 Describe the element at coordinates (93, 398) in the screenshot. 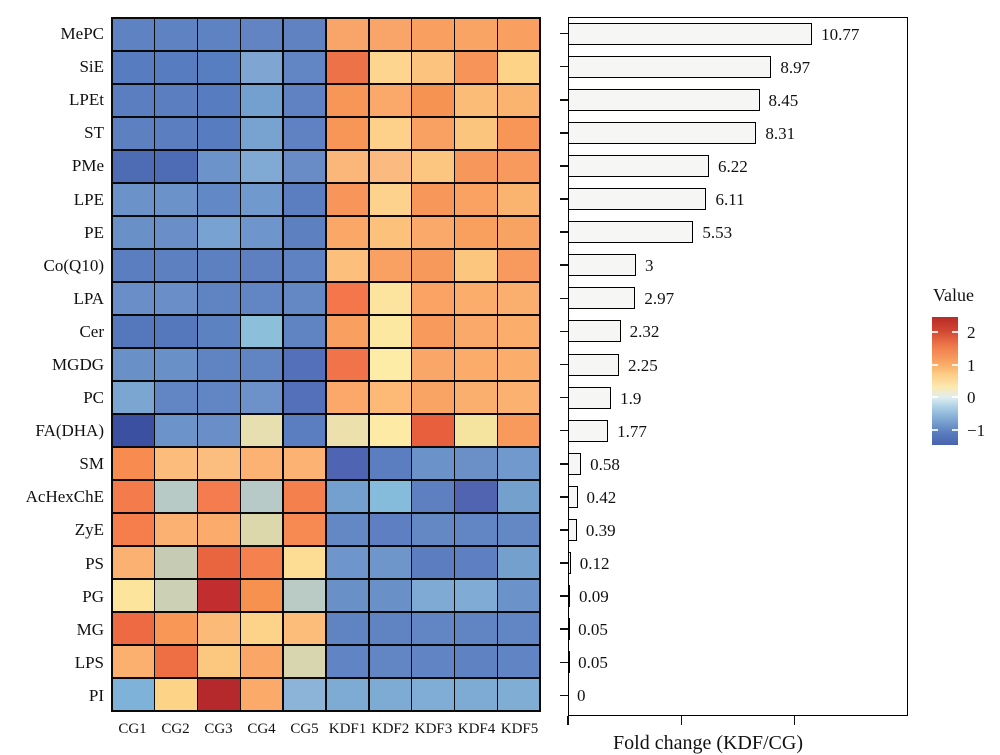

I see `heatmap-row-label: PC` at that location.